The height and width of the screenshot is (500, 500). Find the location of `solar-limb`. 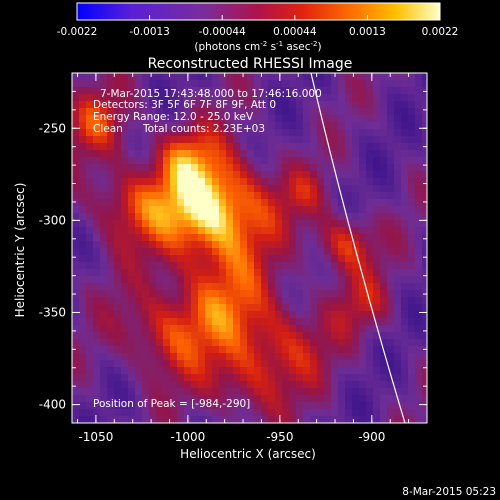

solar-limb is located at coordinates (358, 248).